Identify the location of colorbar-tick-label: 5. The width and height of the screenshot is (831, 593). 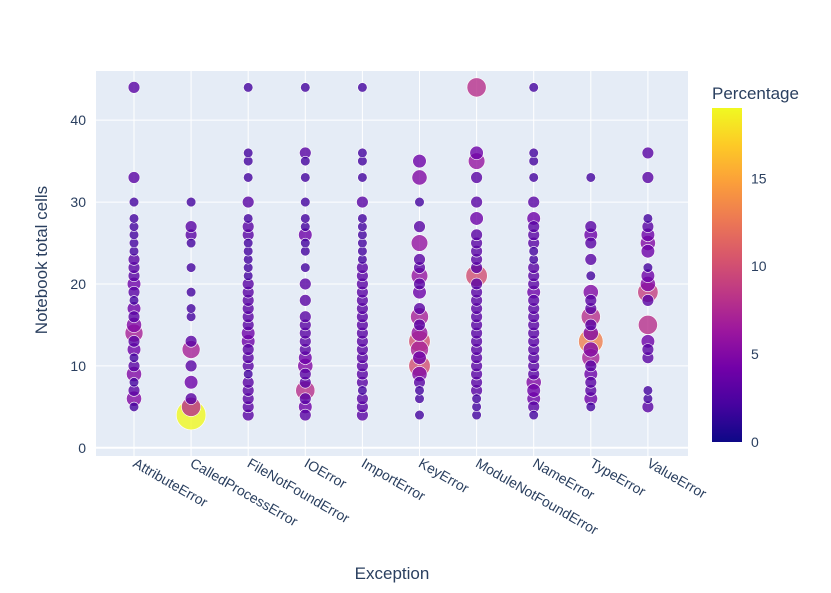
(755, 354).